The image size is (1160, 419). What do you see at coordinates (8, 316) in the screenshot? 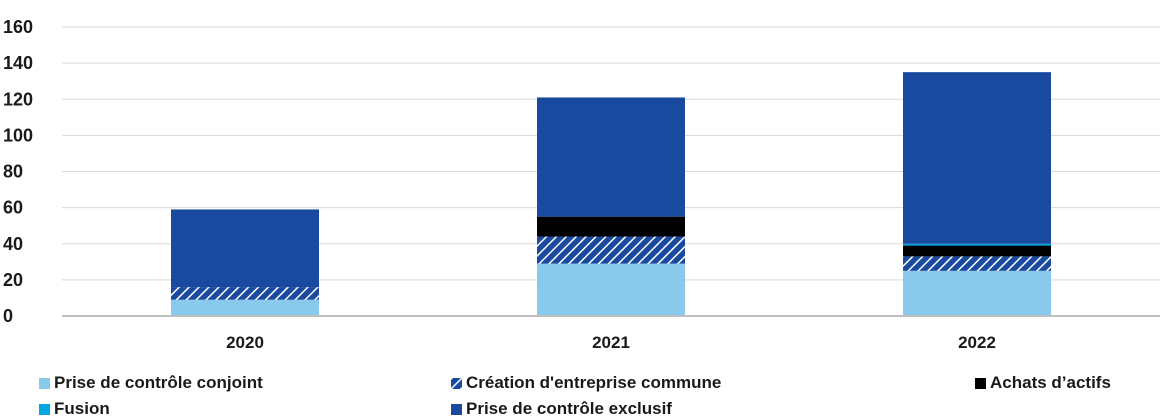
I see `y-tick-label: 0` at bounding box center [8, 316].